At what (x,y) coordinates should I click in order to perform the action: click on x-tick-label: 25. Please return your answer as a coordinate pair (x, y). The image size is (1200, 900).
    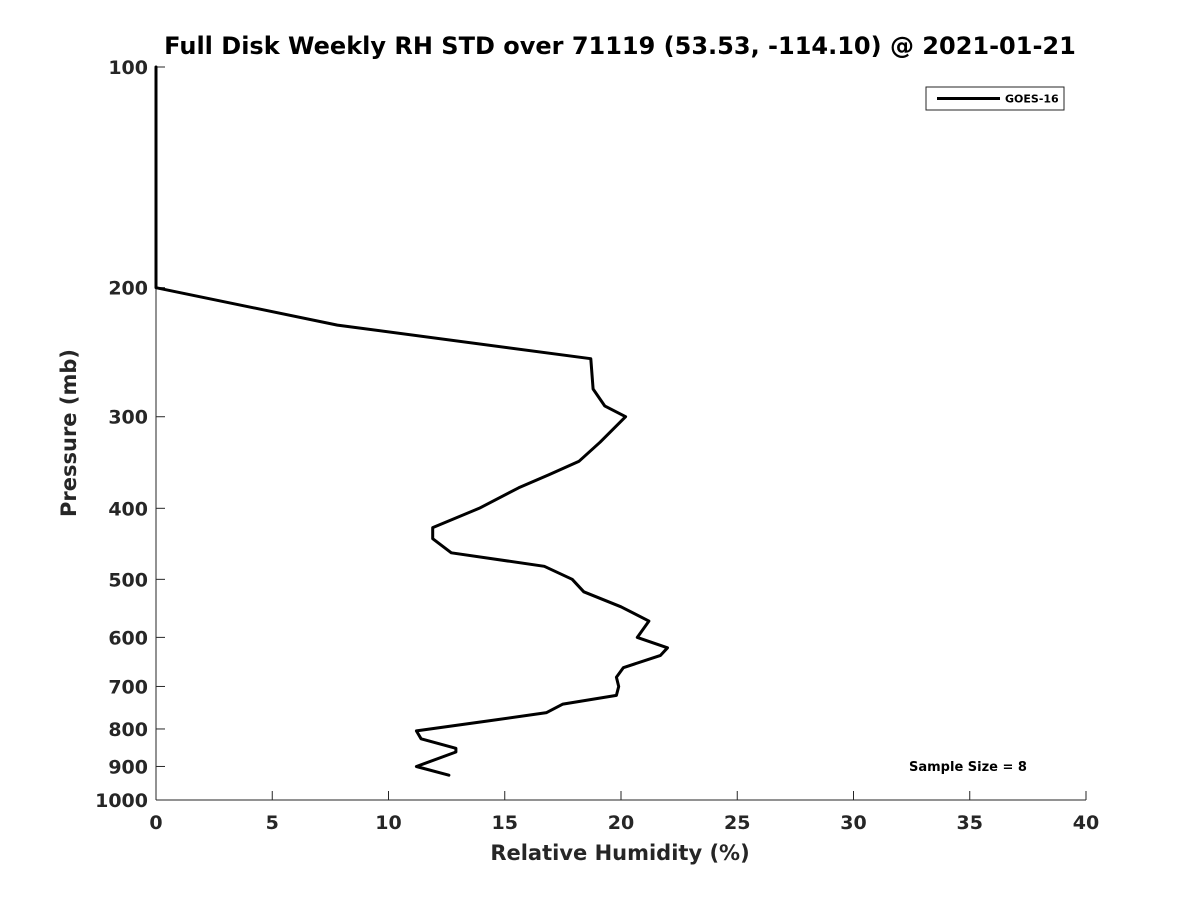
    Looking at the image, I should click on (737, 823).